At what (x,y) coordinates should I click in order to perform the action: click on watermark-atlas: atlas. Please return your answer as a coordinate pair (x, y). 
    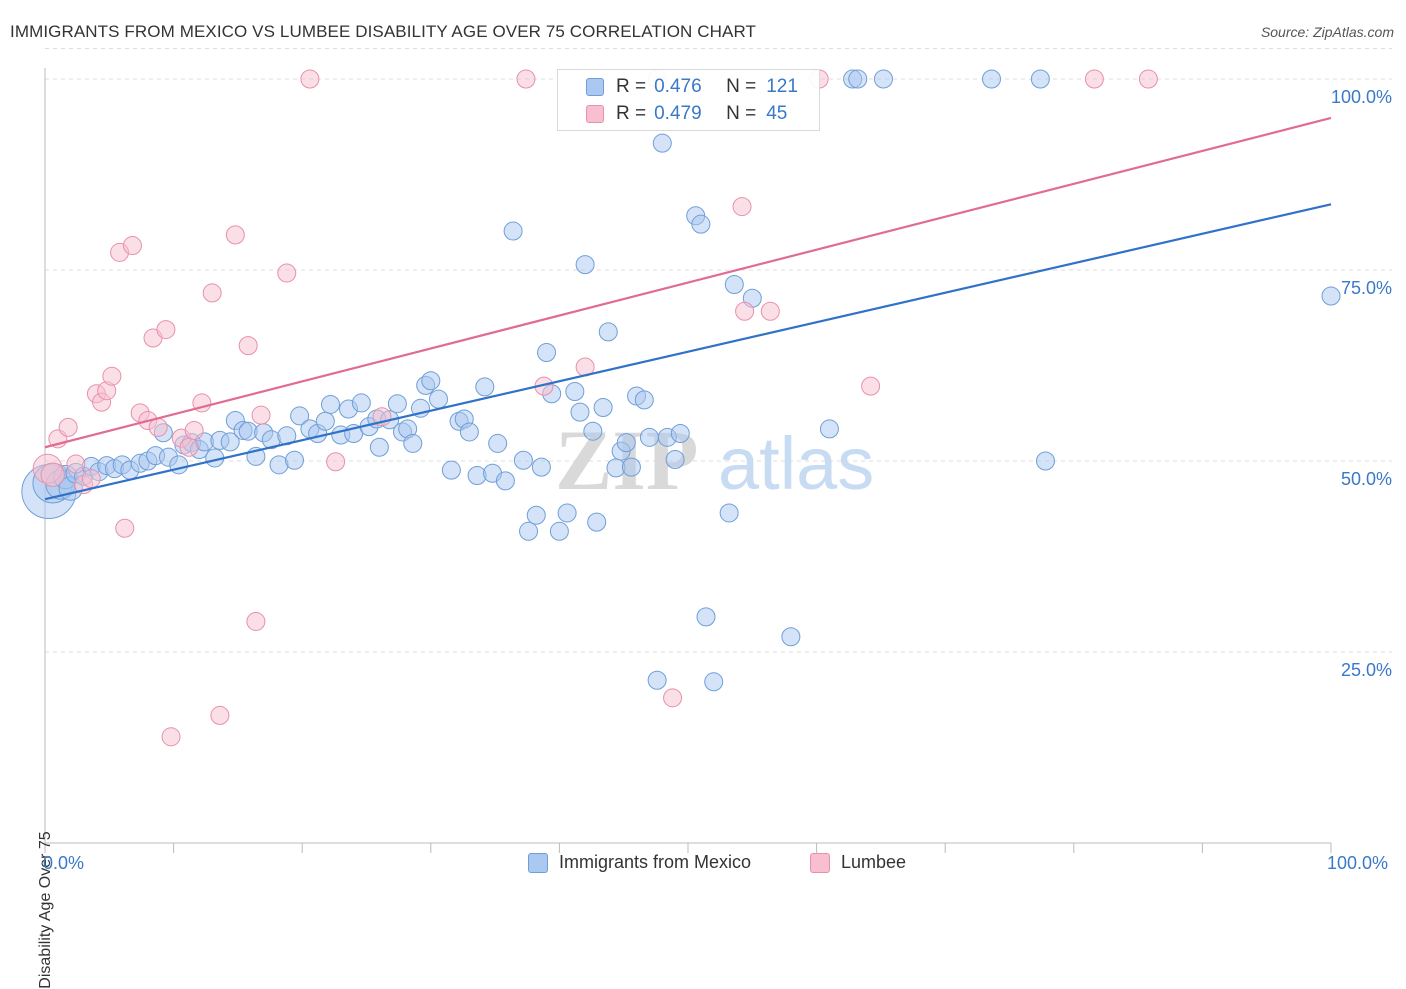
    Looking at the image, I should click on (796, 463).